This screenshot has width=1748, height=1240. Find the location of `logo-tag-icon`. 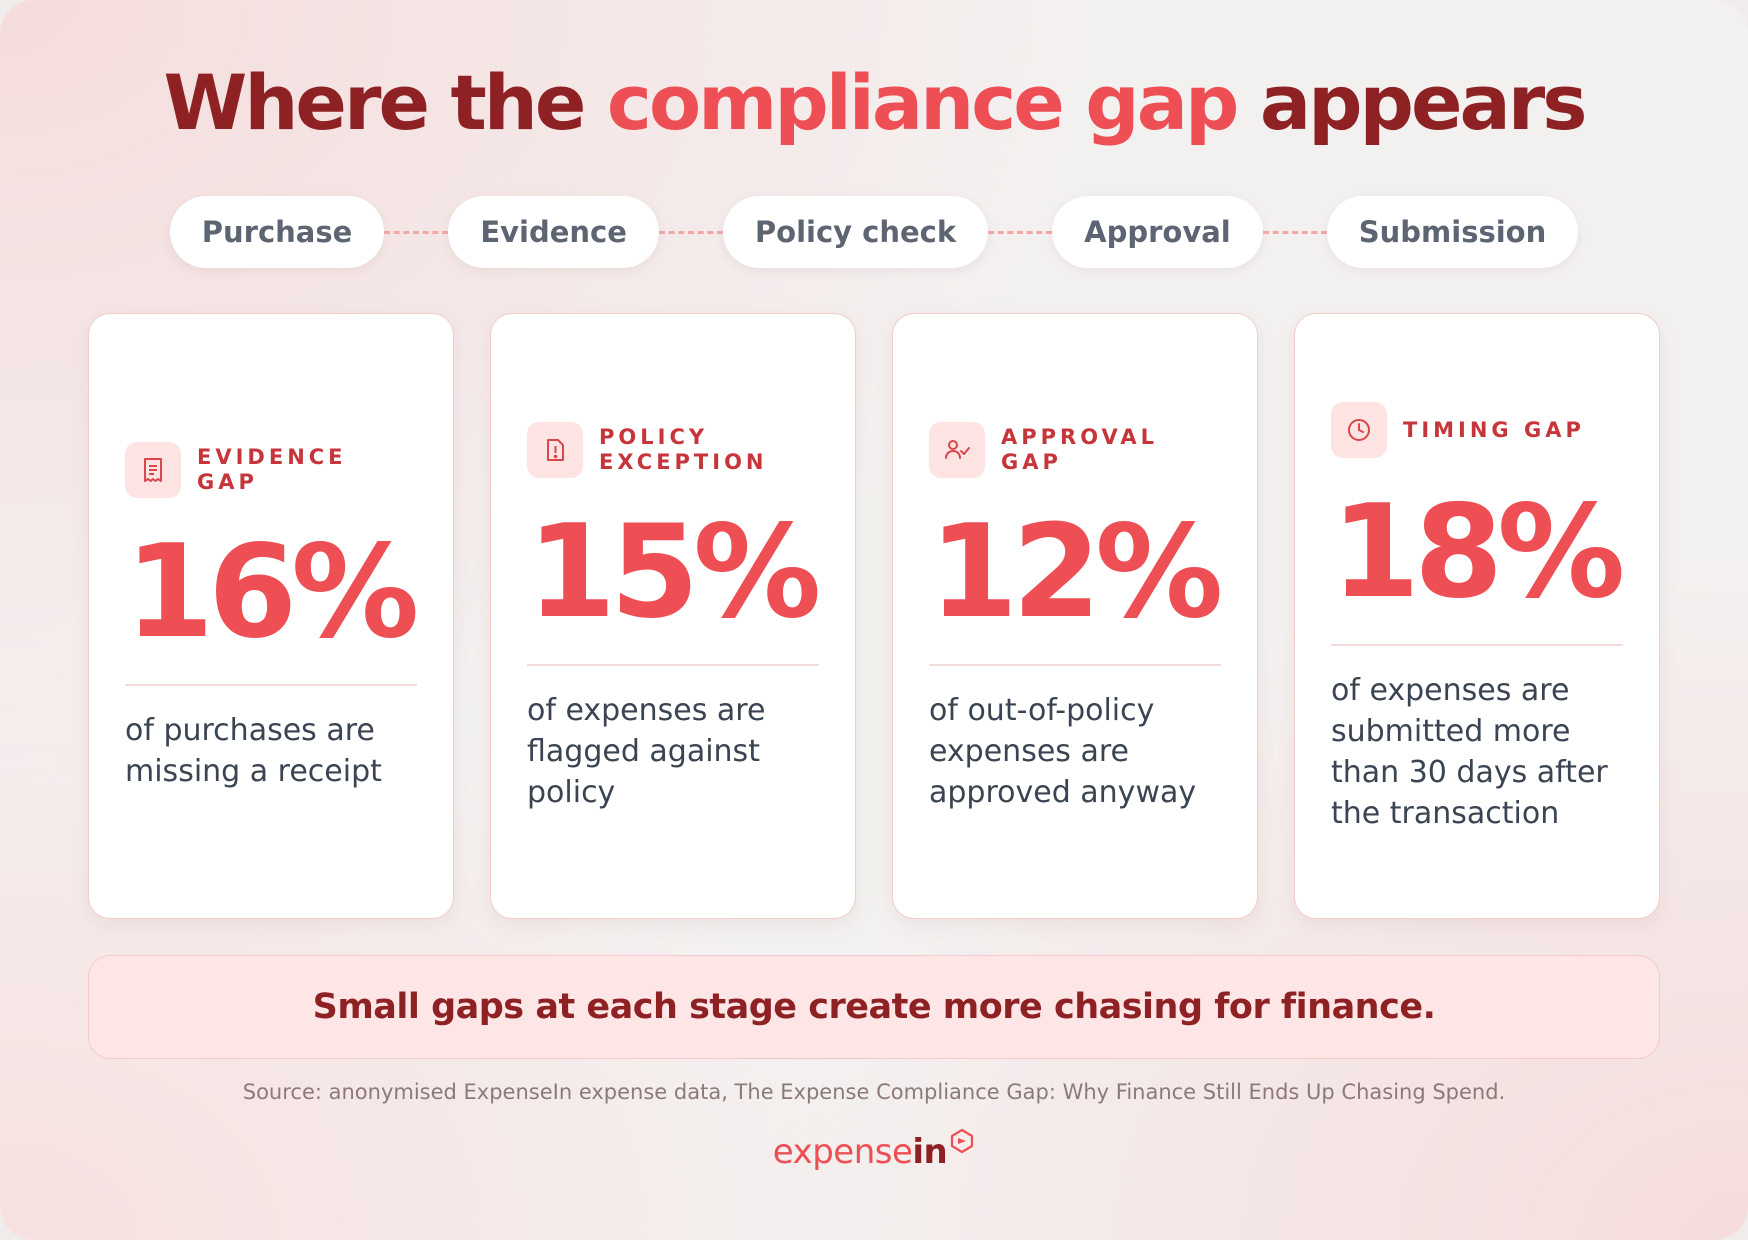

logo-tag-icon is located at coordinates (962, 1143).